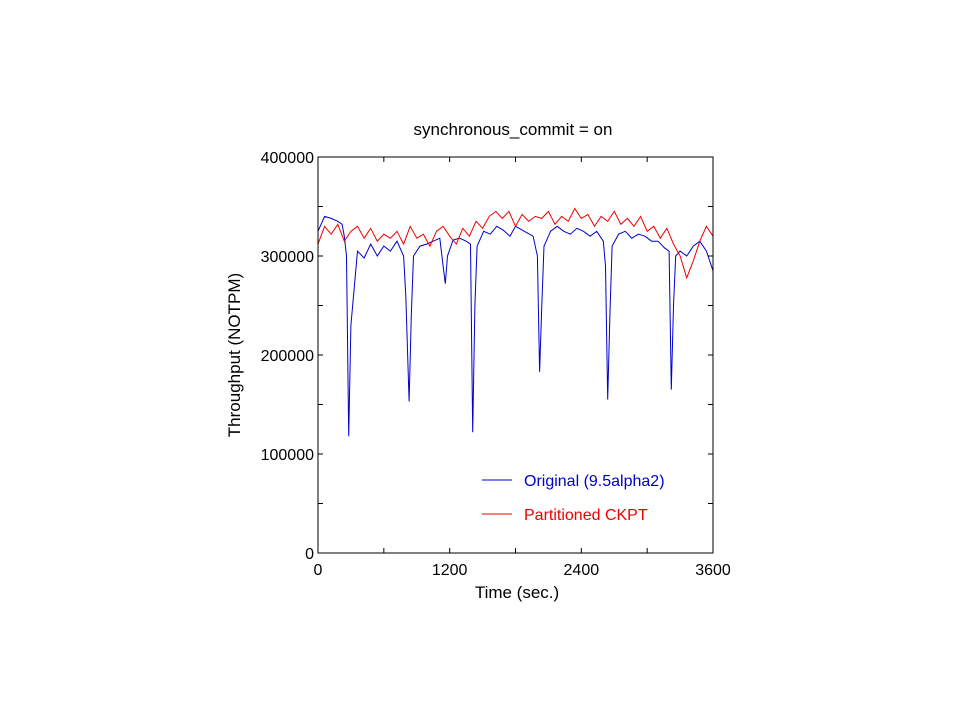 This screenshot has width=960, height=720. What do you see at coordinates (318, 570) in the screenshot?
I see `x-tick-label: 0` at bounding box center [318, 570].